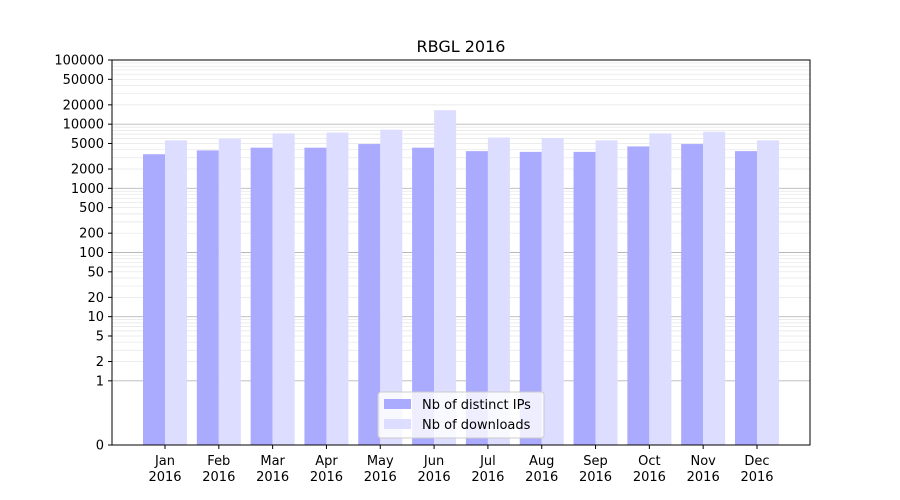 The height and width of the screenshot is (500, 900). Describe the element at coordinates (79, 61) in the screenshot. I see `y-tick-label: 100000` at that location.